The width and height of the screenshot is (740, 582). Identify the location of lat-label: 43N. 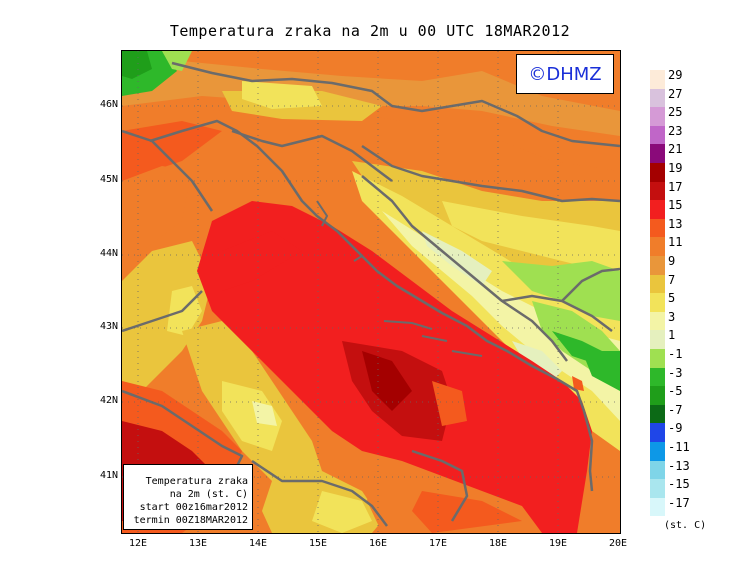
(108, 326).